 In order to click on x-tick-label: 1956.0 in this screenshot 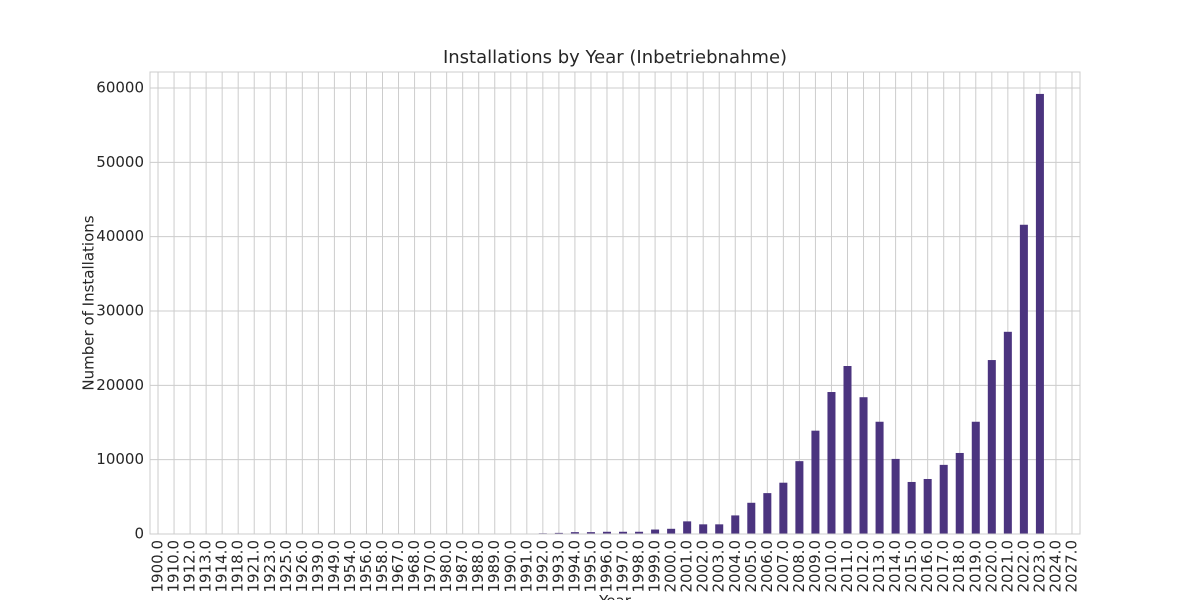, I will do `click(366, 566)`.